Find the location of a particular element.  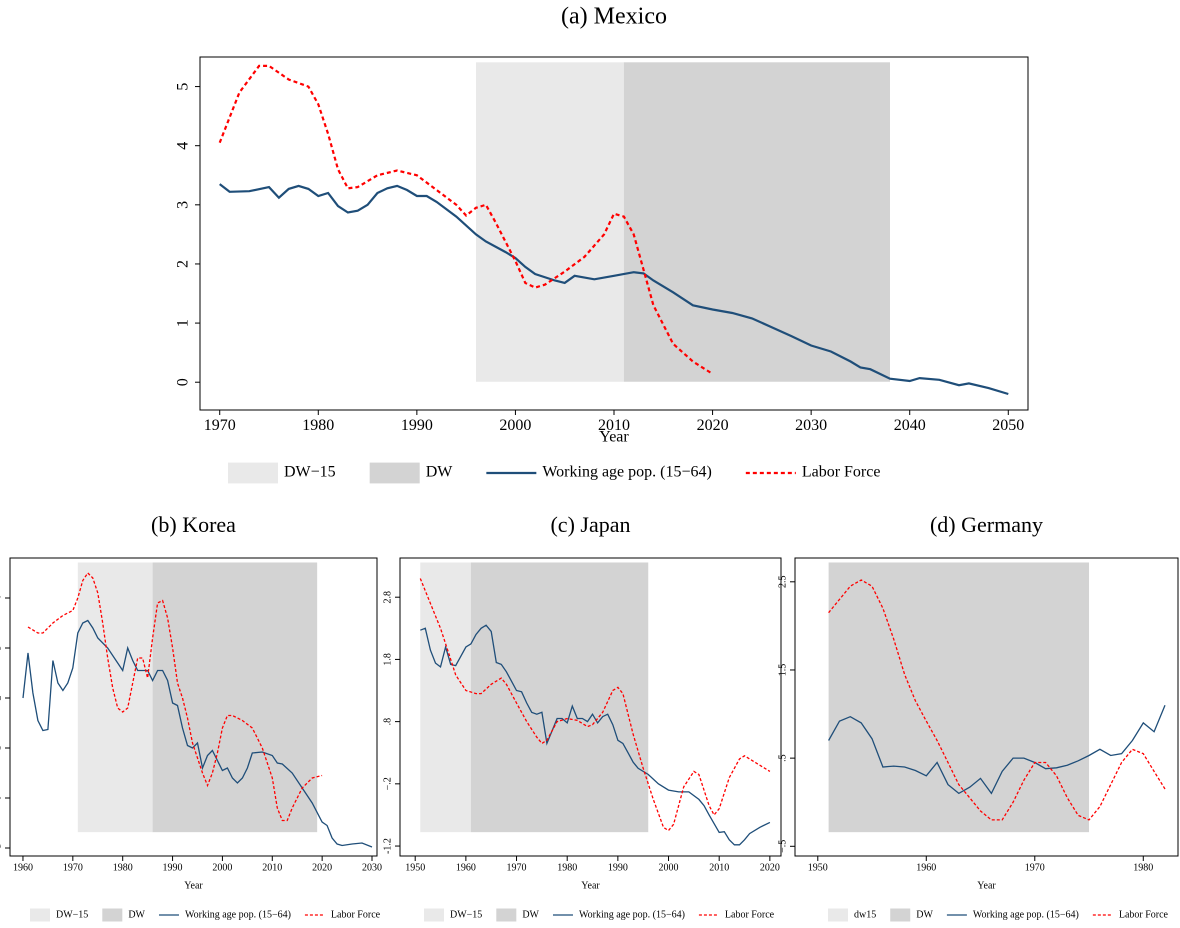

y-tick-label: 1.5 is located at coordinates (782, 670).